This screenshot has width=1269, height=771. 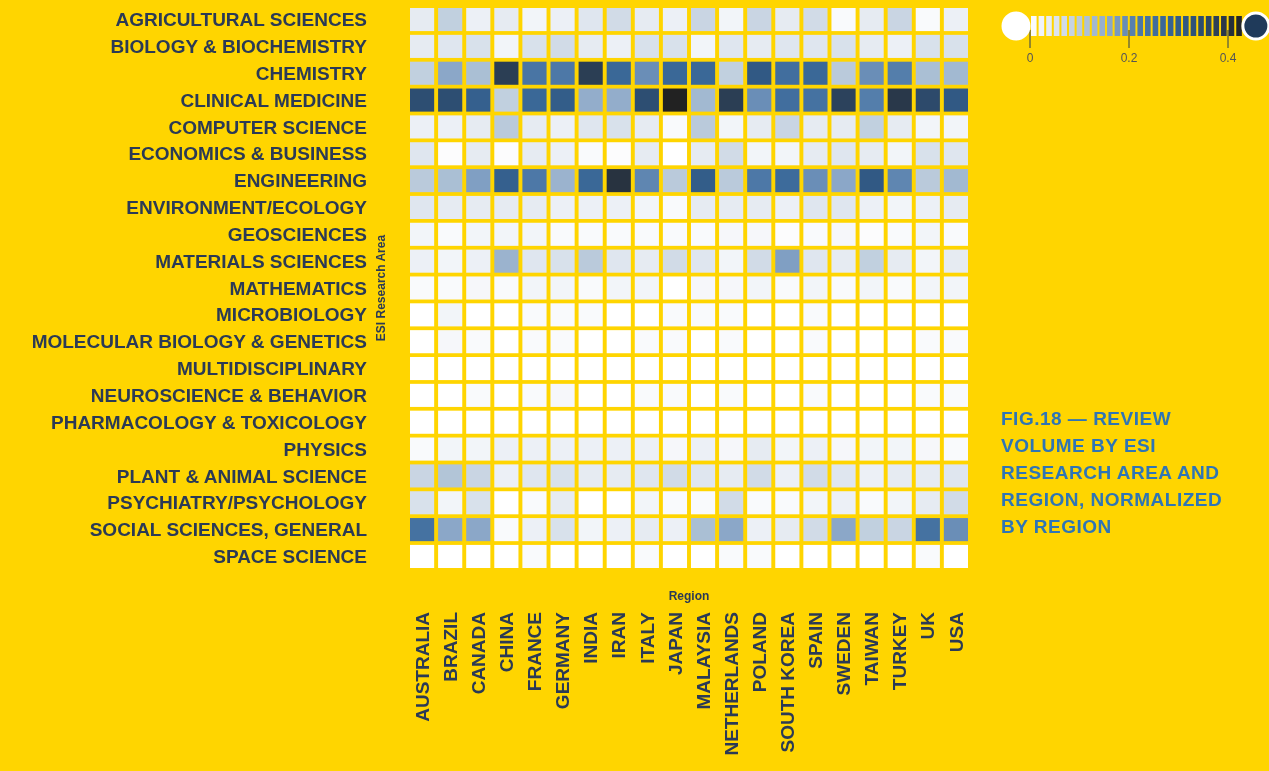 What do you see at coordinates (209, 422) in the screenshot?
I see `y-tick-label: PHARMACOLOGY & TOXICOLOGY` at bounding box center [209, 422].